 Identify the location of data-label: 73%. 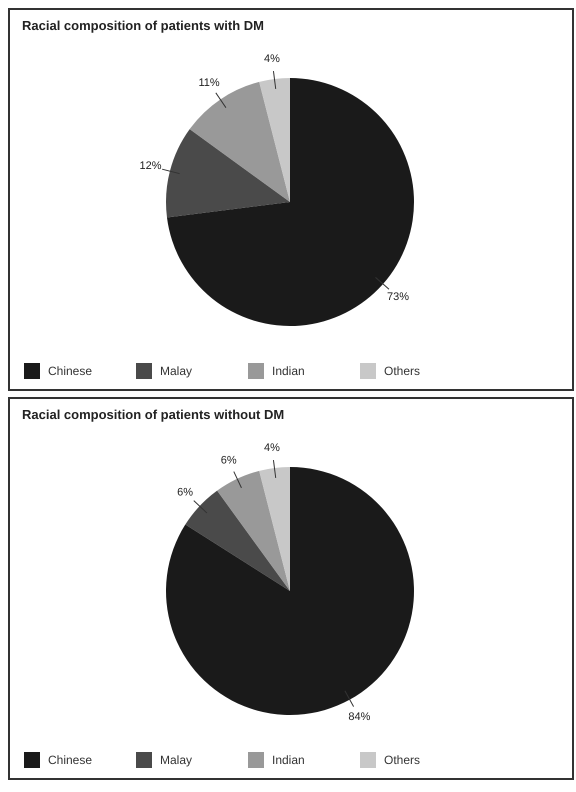
(398, 297).